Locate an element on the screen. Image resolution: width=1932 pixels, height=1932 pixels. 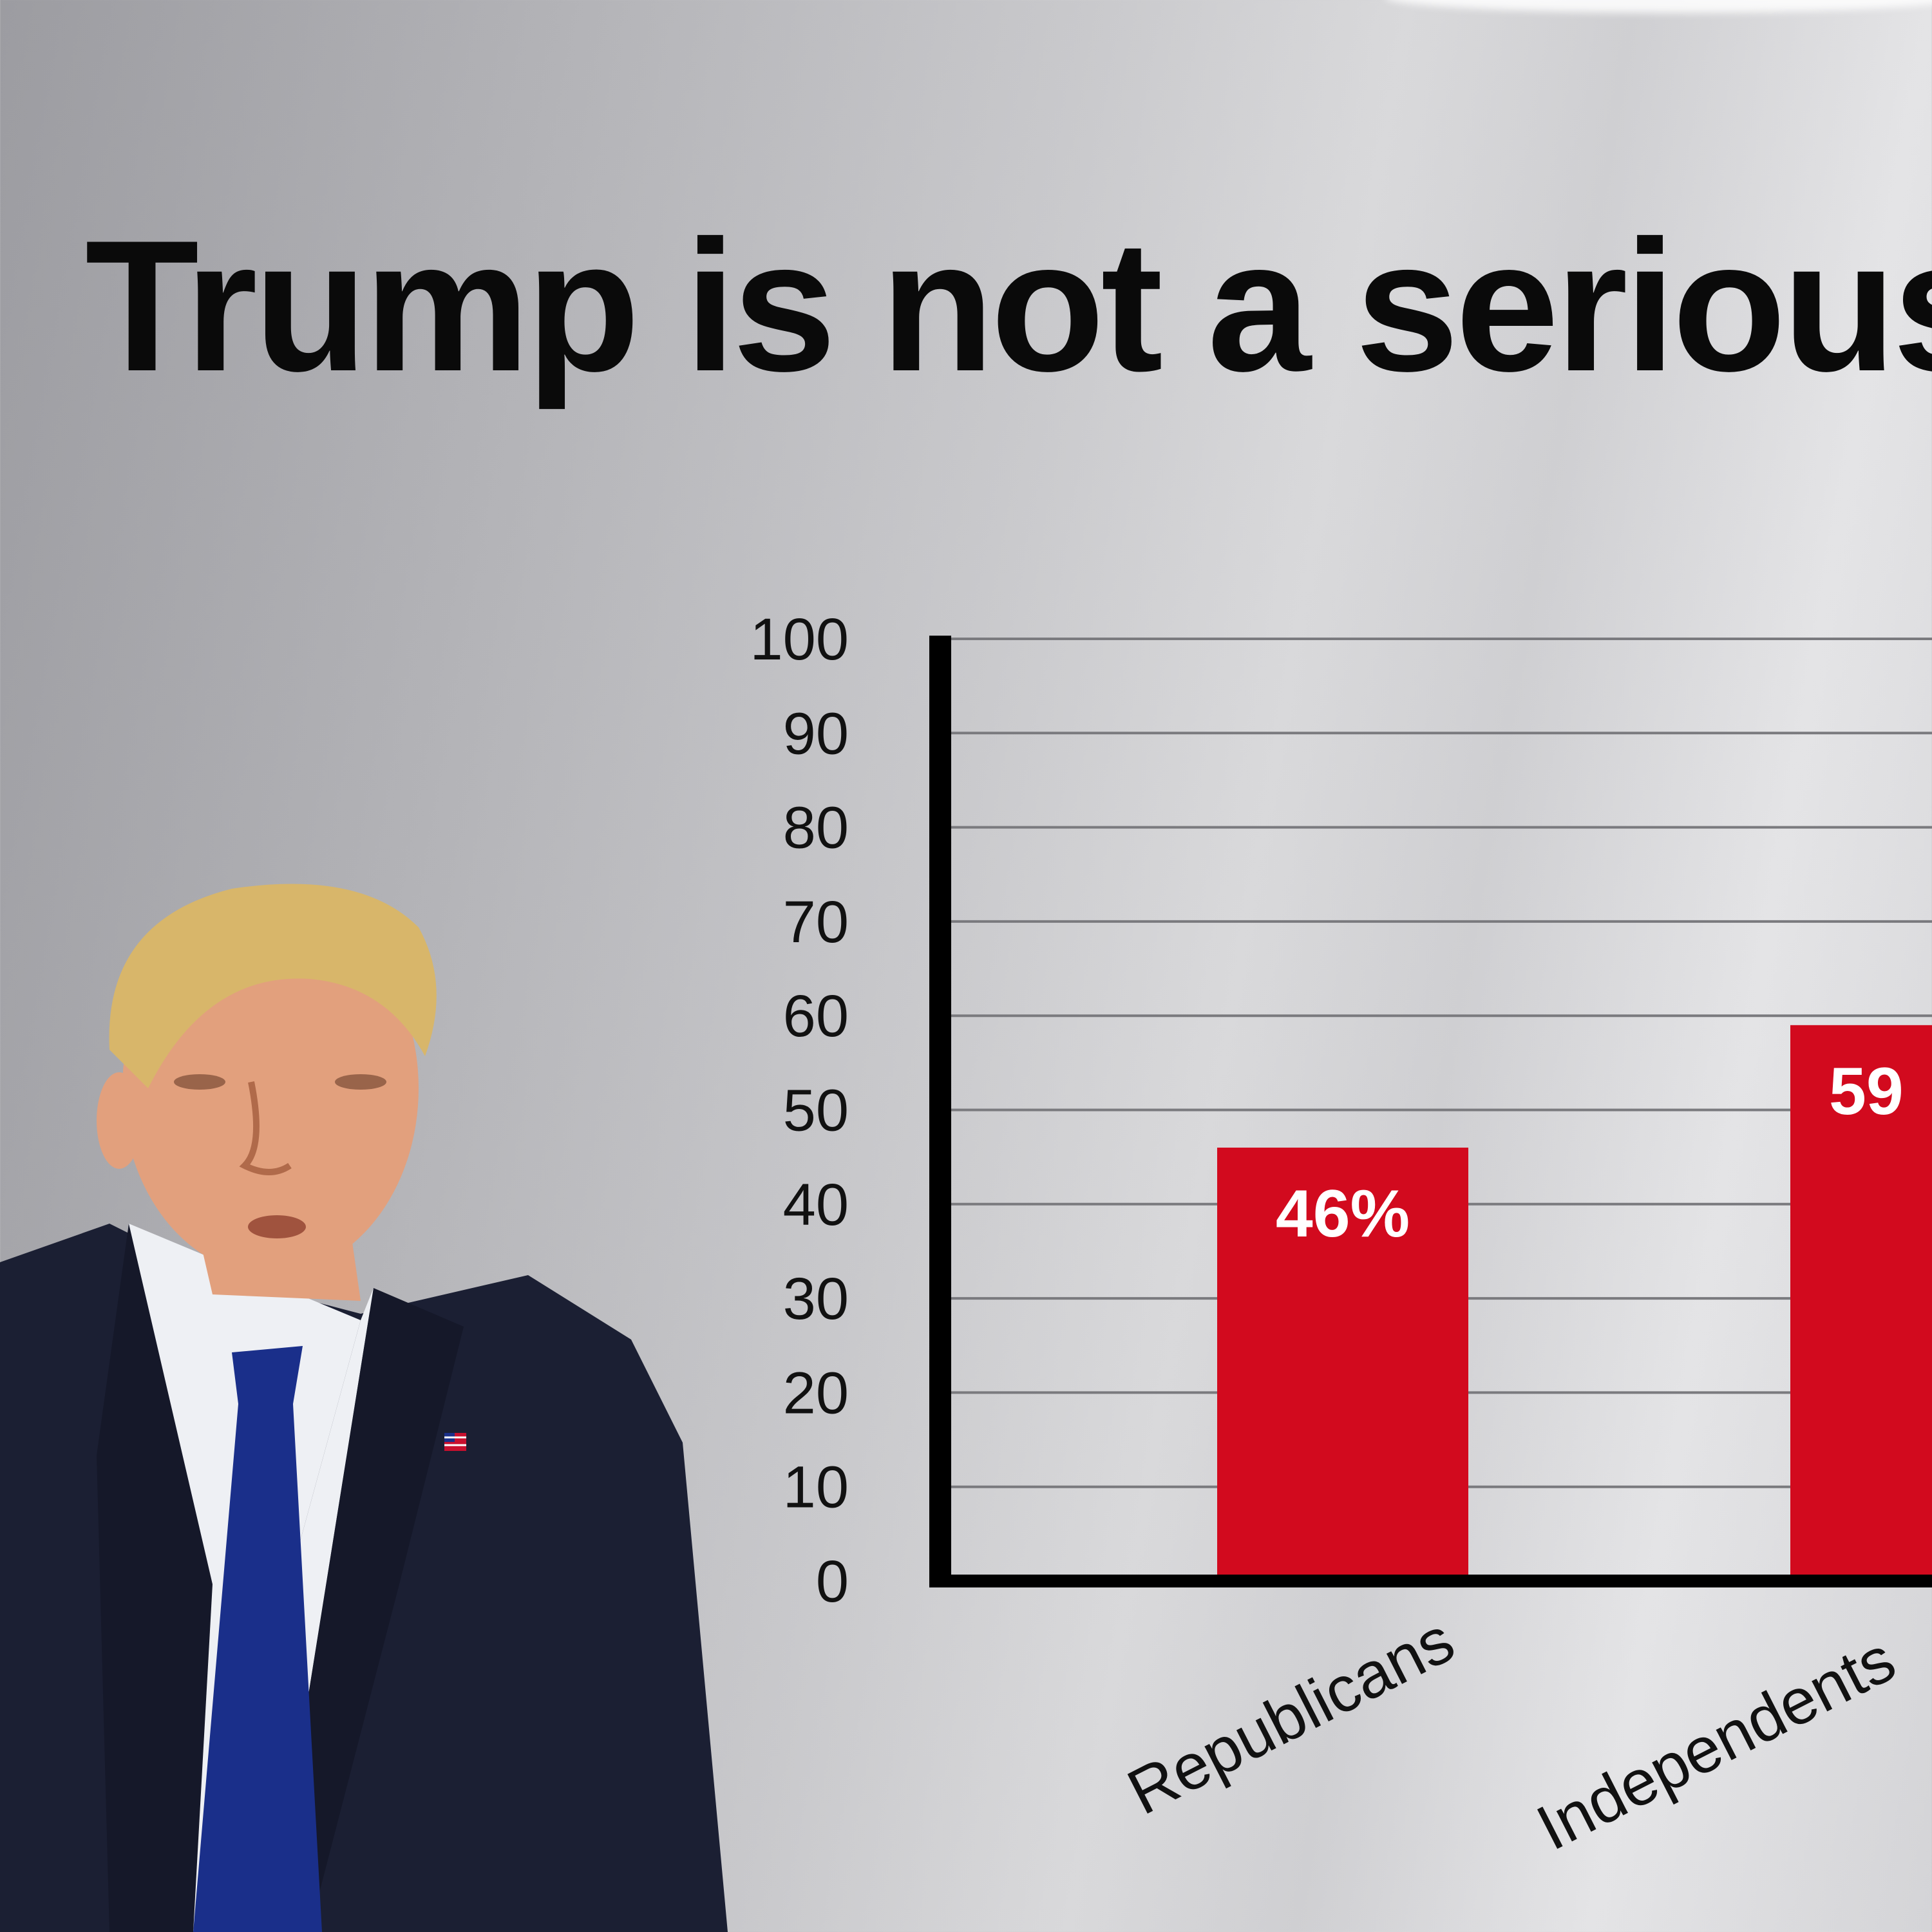
light-glare is located at coordinates (1659, 6).